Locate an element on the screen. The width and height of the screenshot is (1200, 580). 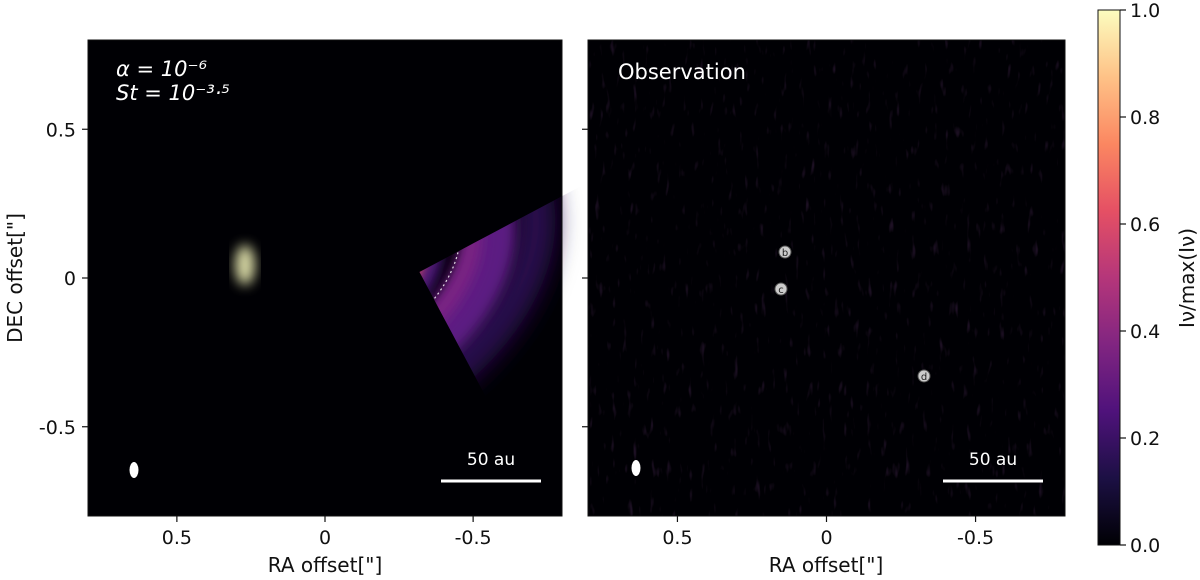
marker-c-label: c is located at coordinates (781, 290).